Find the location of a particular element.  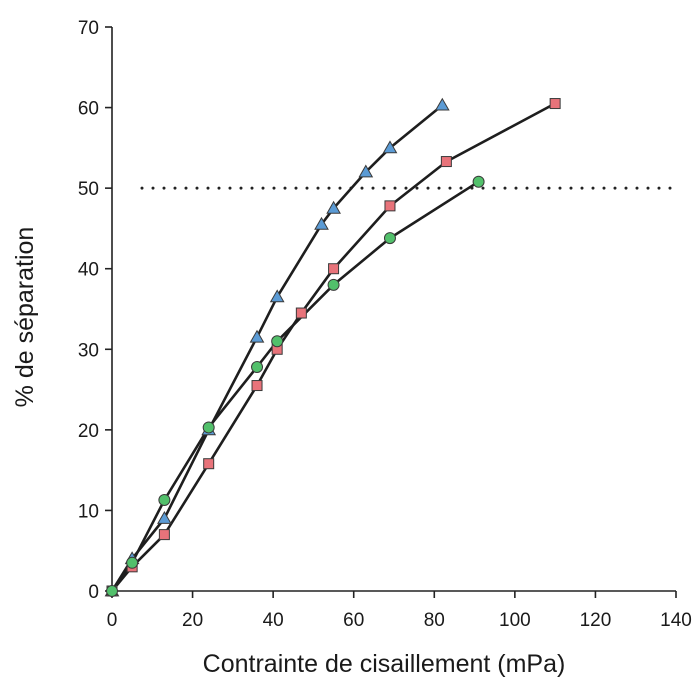

y-tick-label: 20 is located at coordinates (88, 431).